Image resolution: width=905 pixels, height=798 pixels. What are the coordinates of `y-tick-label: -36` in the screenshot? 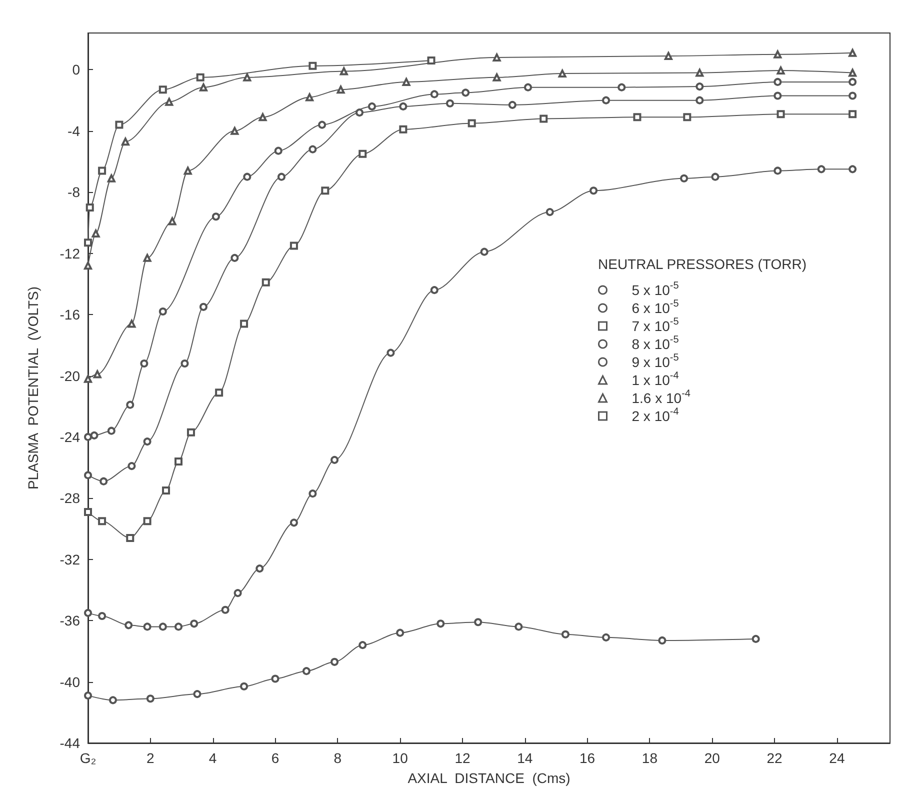 It's located at (70, 620).